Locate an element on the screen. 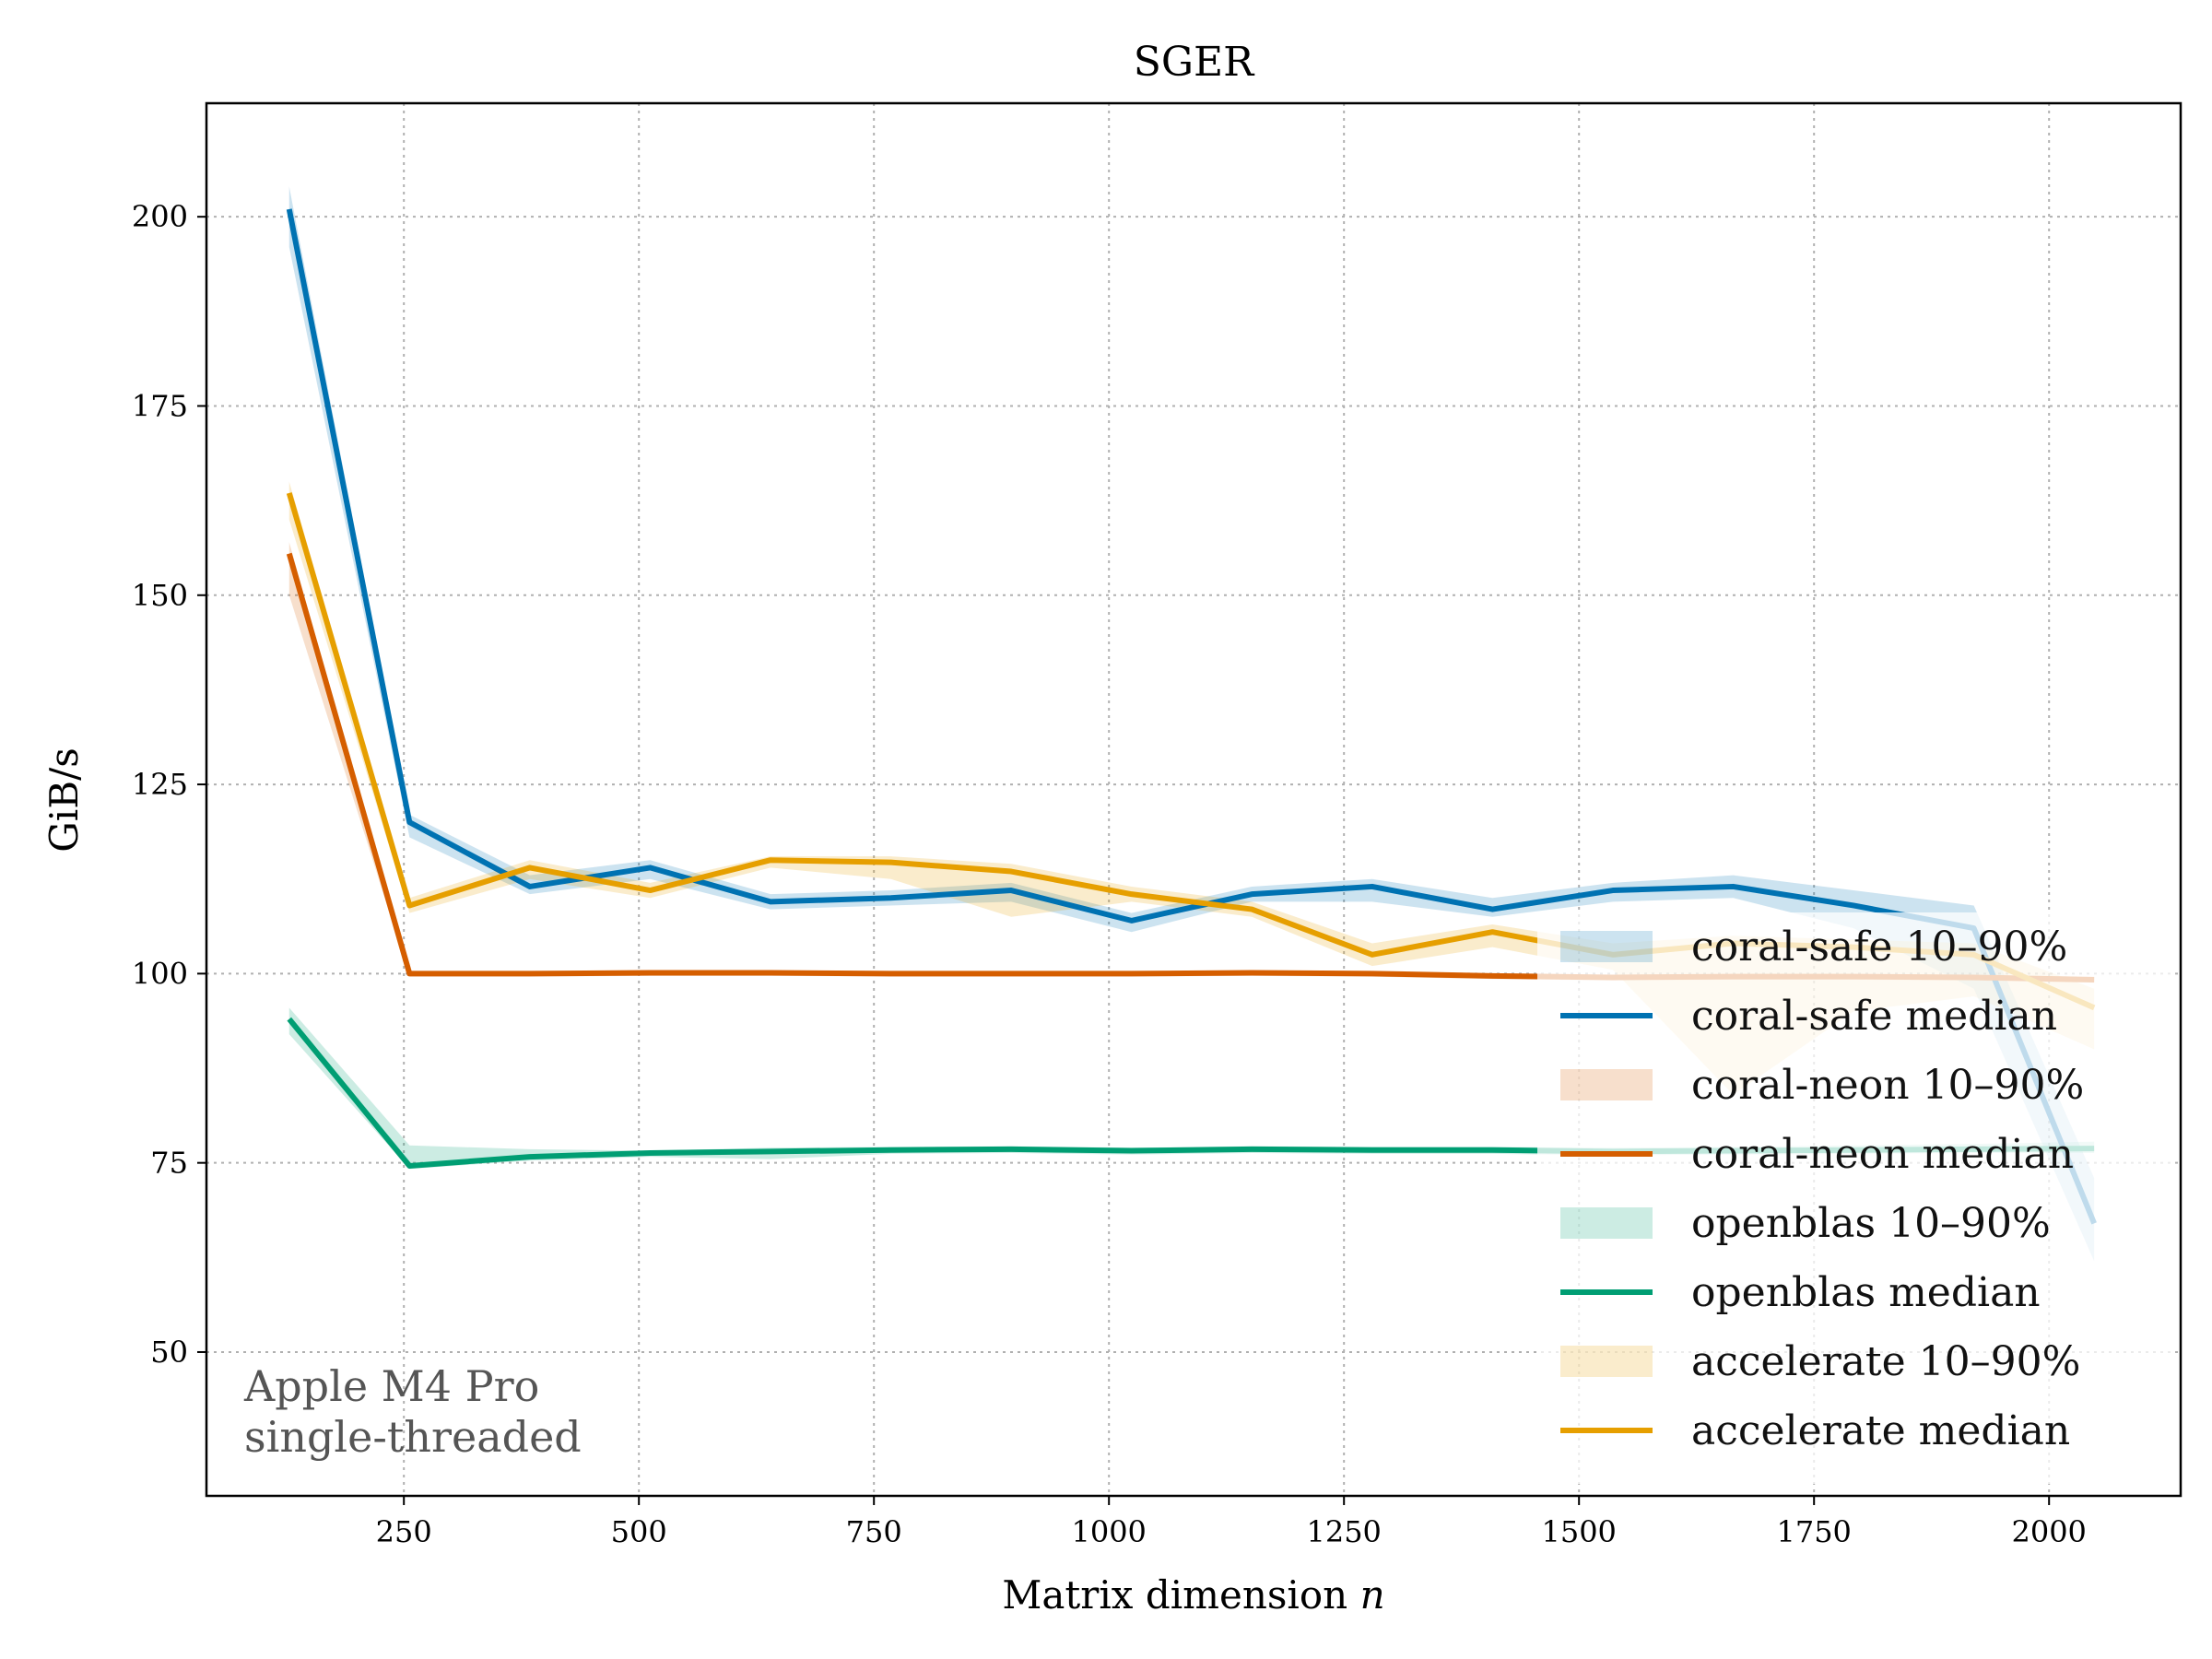  coral-safe-band-legend-label: coral-safe 10–90% is located at coordinates (1879, 947).